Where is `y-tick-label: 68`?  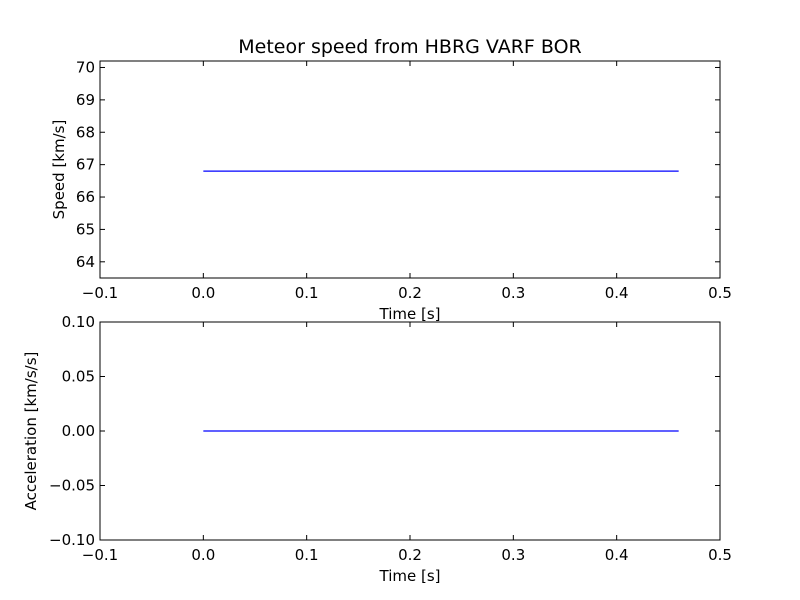 y-tick-label: 68 is located at coordinates (85, 132).